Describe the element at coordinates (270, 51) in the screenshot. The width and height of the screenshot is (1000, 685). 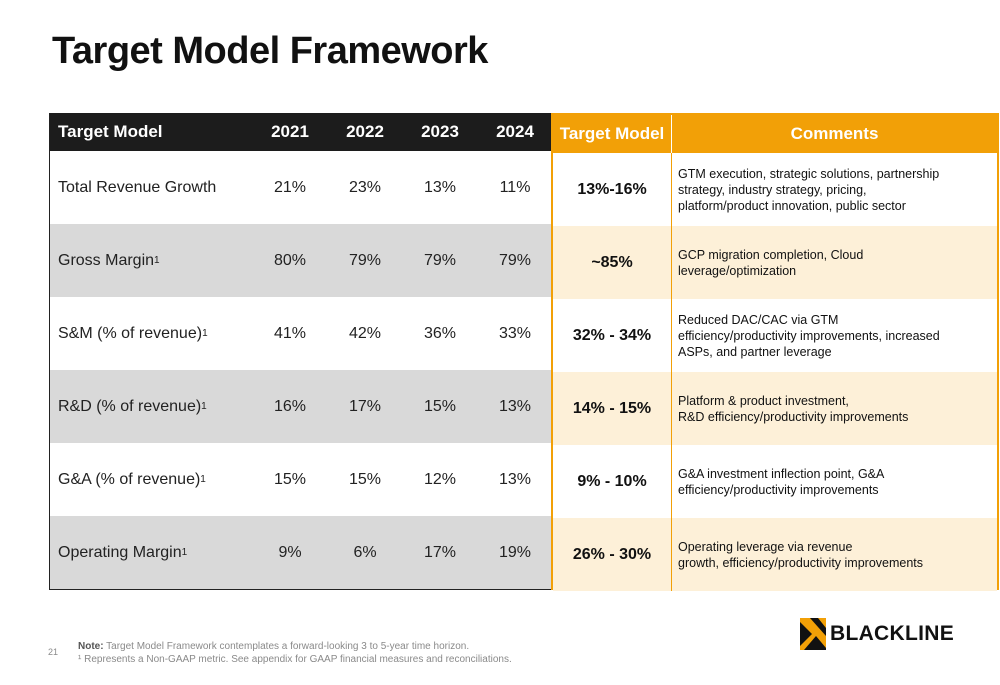
I see `page-title: Target Model Framework` at that location.